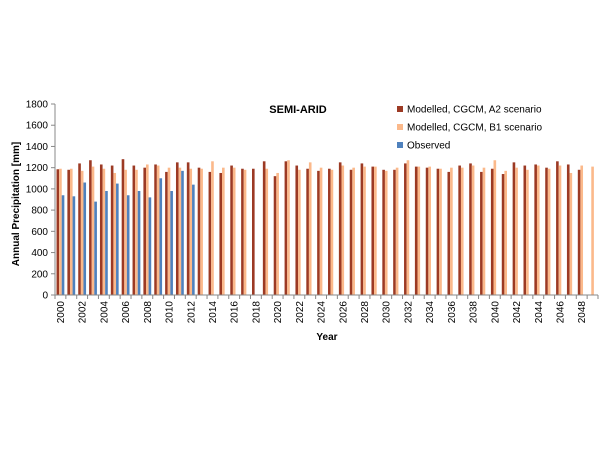 The image size is (600, 450). I want to click on legend-label-1: Modelled, CGCM, A2 scenario, so click(474, 110).